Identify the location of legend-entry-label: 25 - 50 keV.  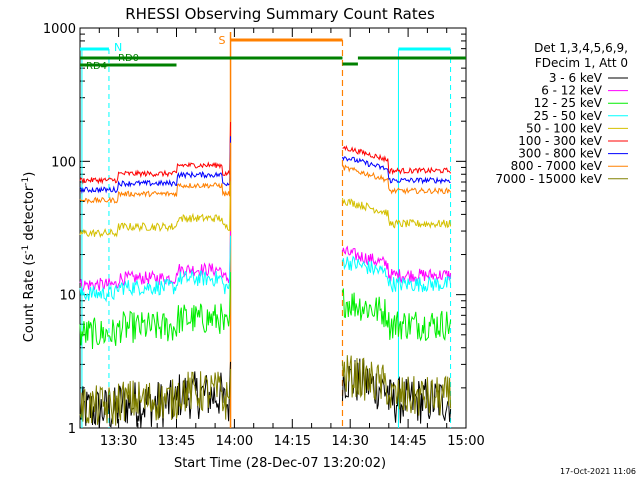
(568, 116).